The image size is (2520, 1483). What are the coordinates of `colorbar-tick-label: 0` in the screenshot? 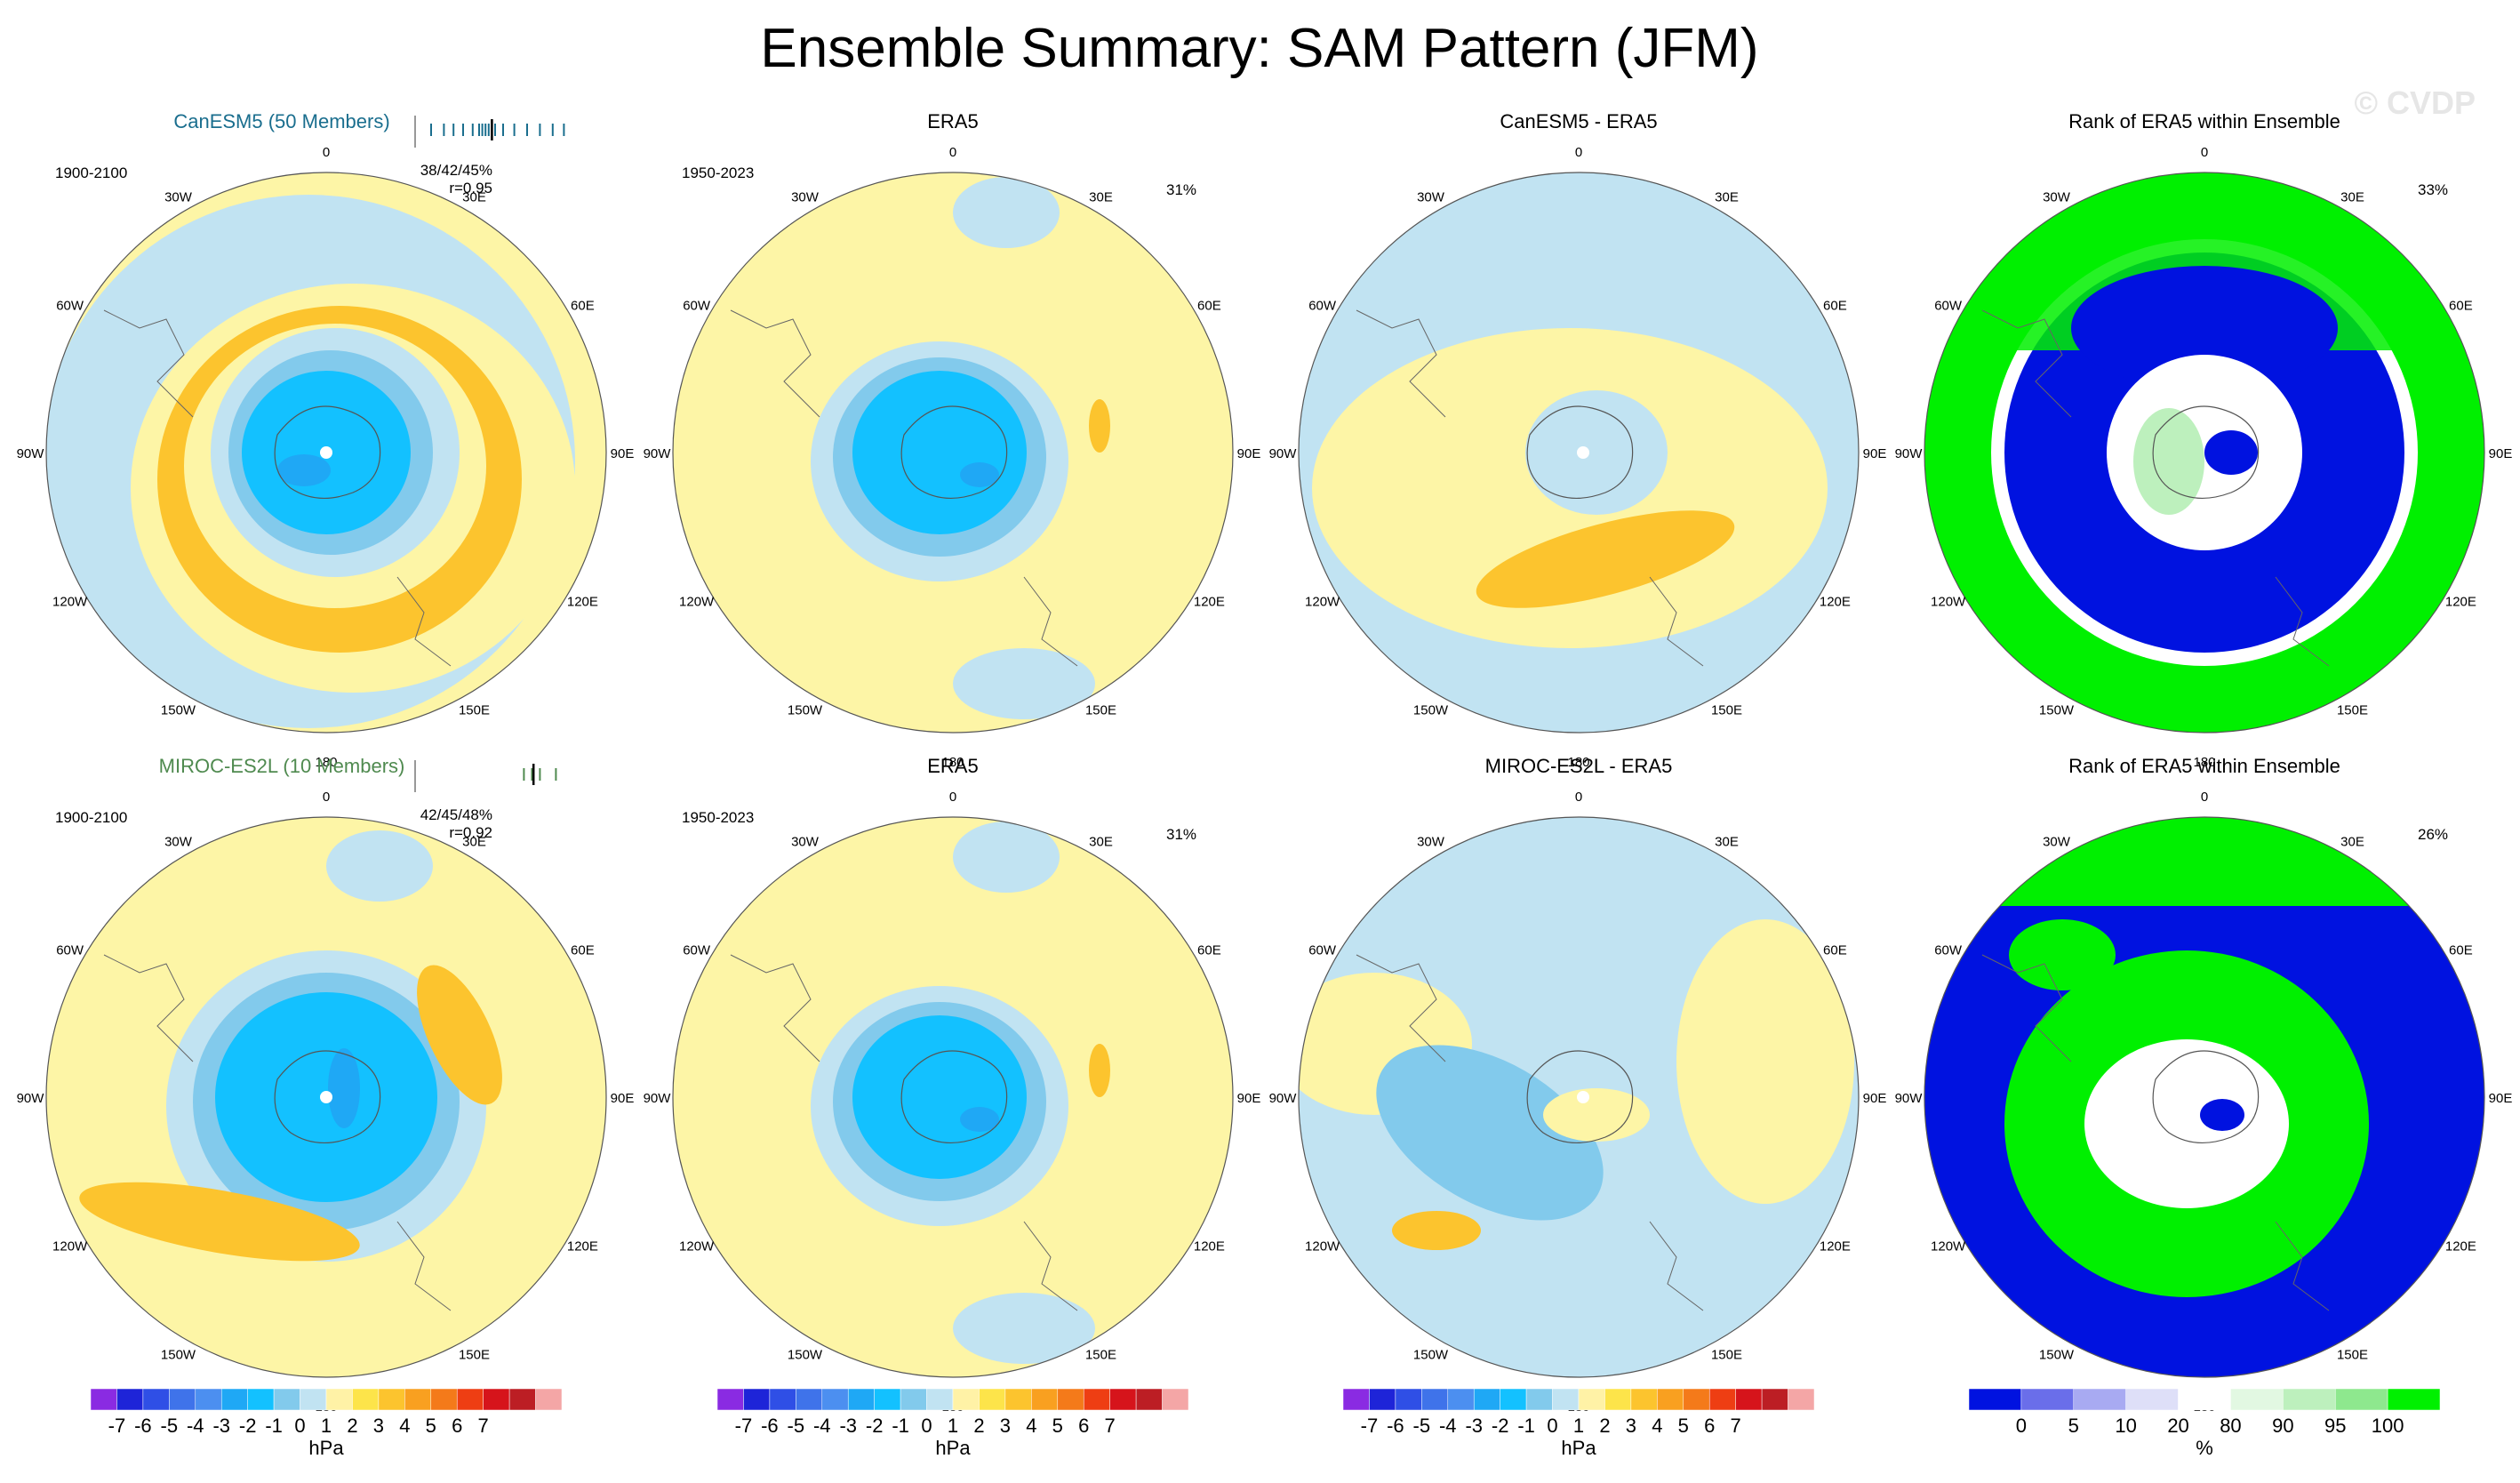 It's located at (1552, 1426).